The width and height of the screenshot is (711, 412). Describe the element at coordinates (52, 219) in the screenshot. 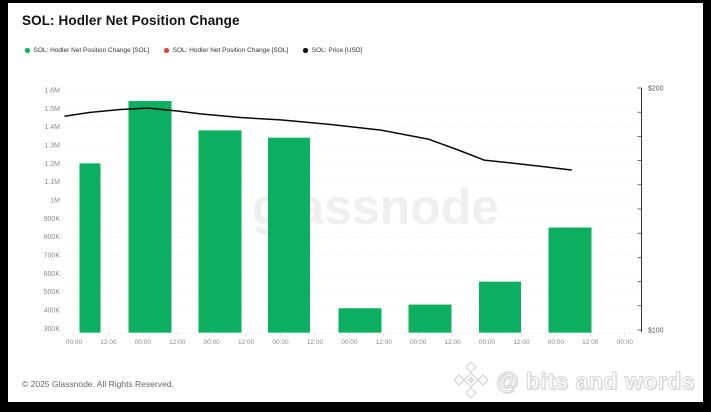

I see `svg-text: 900K` at that location.